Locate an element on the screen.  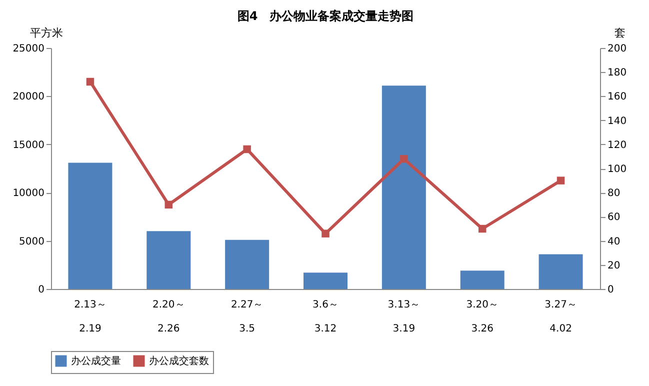
category-label: 3.6～ 3.12 is located at coordinates (325, 317).